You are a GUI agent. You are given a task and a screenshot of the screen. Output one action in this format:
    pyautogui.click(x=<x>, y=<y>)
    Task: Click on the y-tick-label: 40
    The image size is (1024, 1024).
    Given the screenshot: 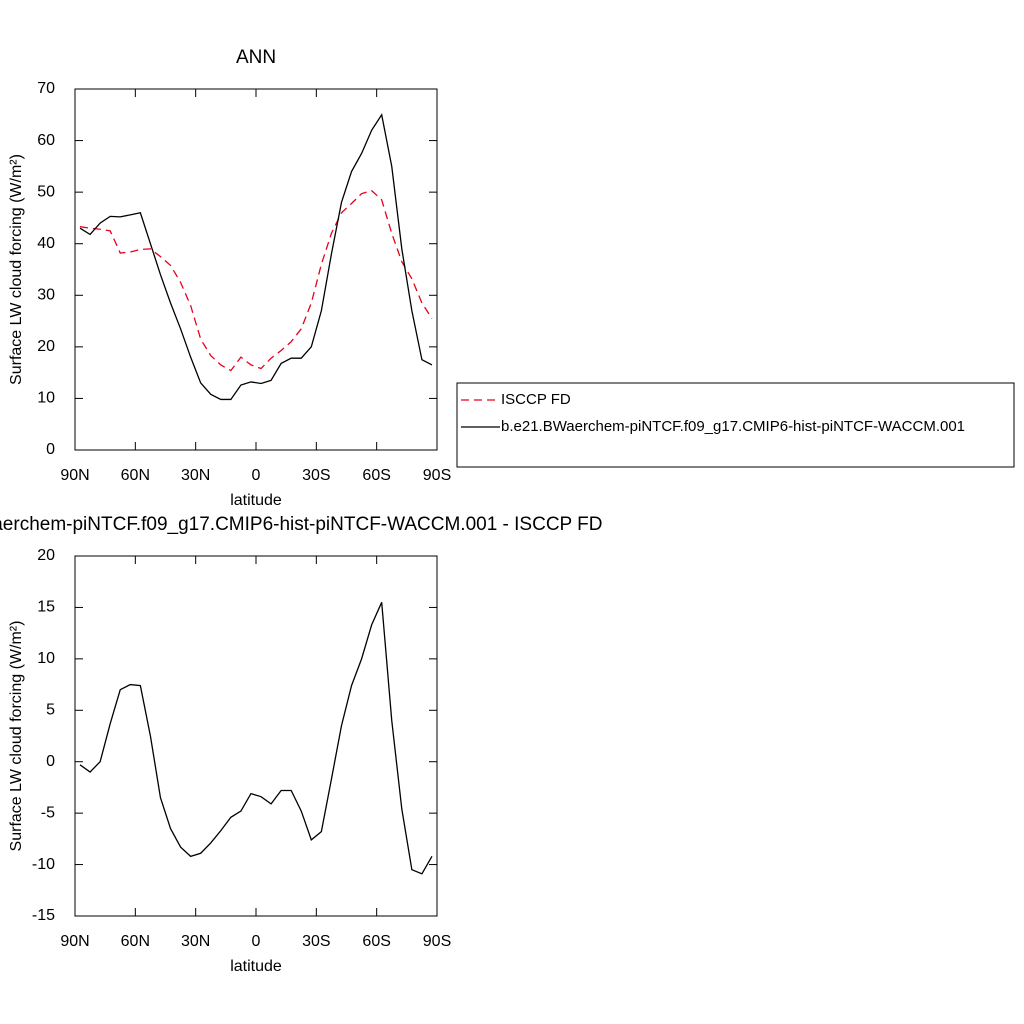 What is the action you would take?
    pyautogui.click(x=46, y=243)
    